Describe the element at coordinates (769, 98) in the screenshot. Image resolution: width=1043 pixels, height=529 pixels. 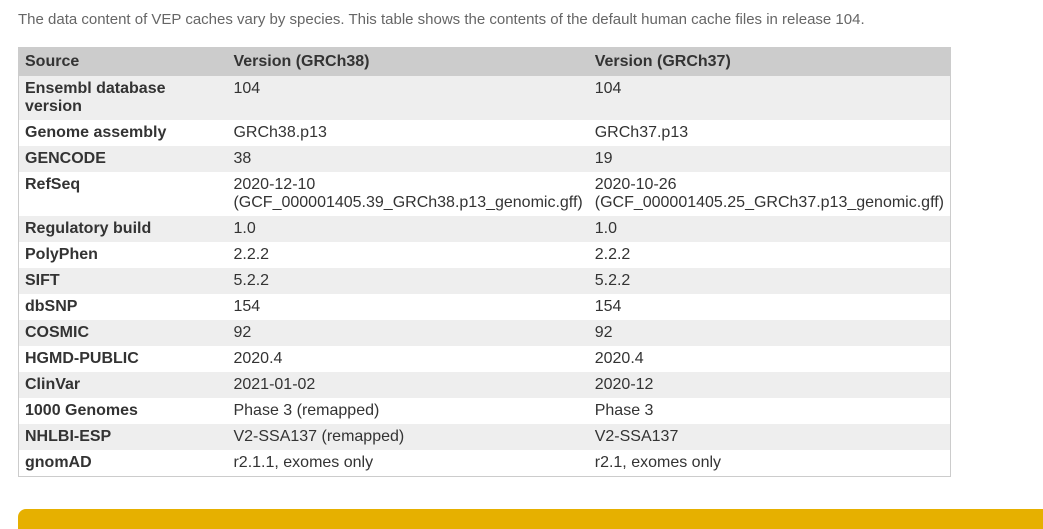
I see `grch37-cell: 104` at that location.